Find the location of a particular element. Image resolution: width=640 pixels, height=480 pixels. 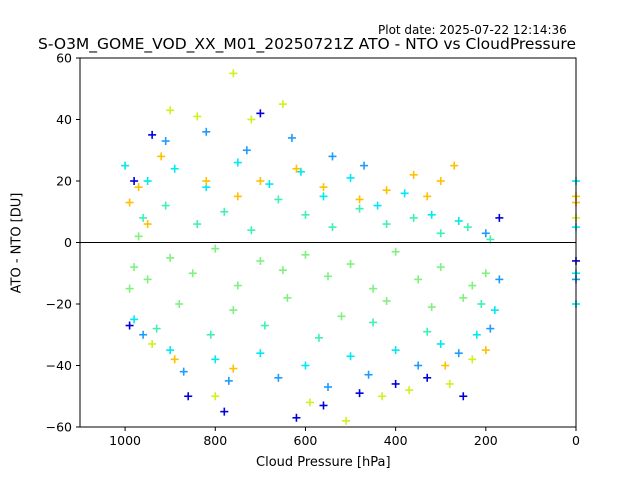

y-tick-label: −20 is located at coordinates (59, 304).